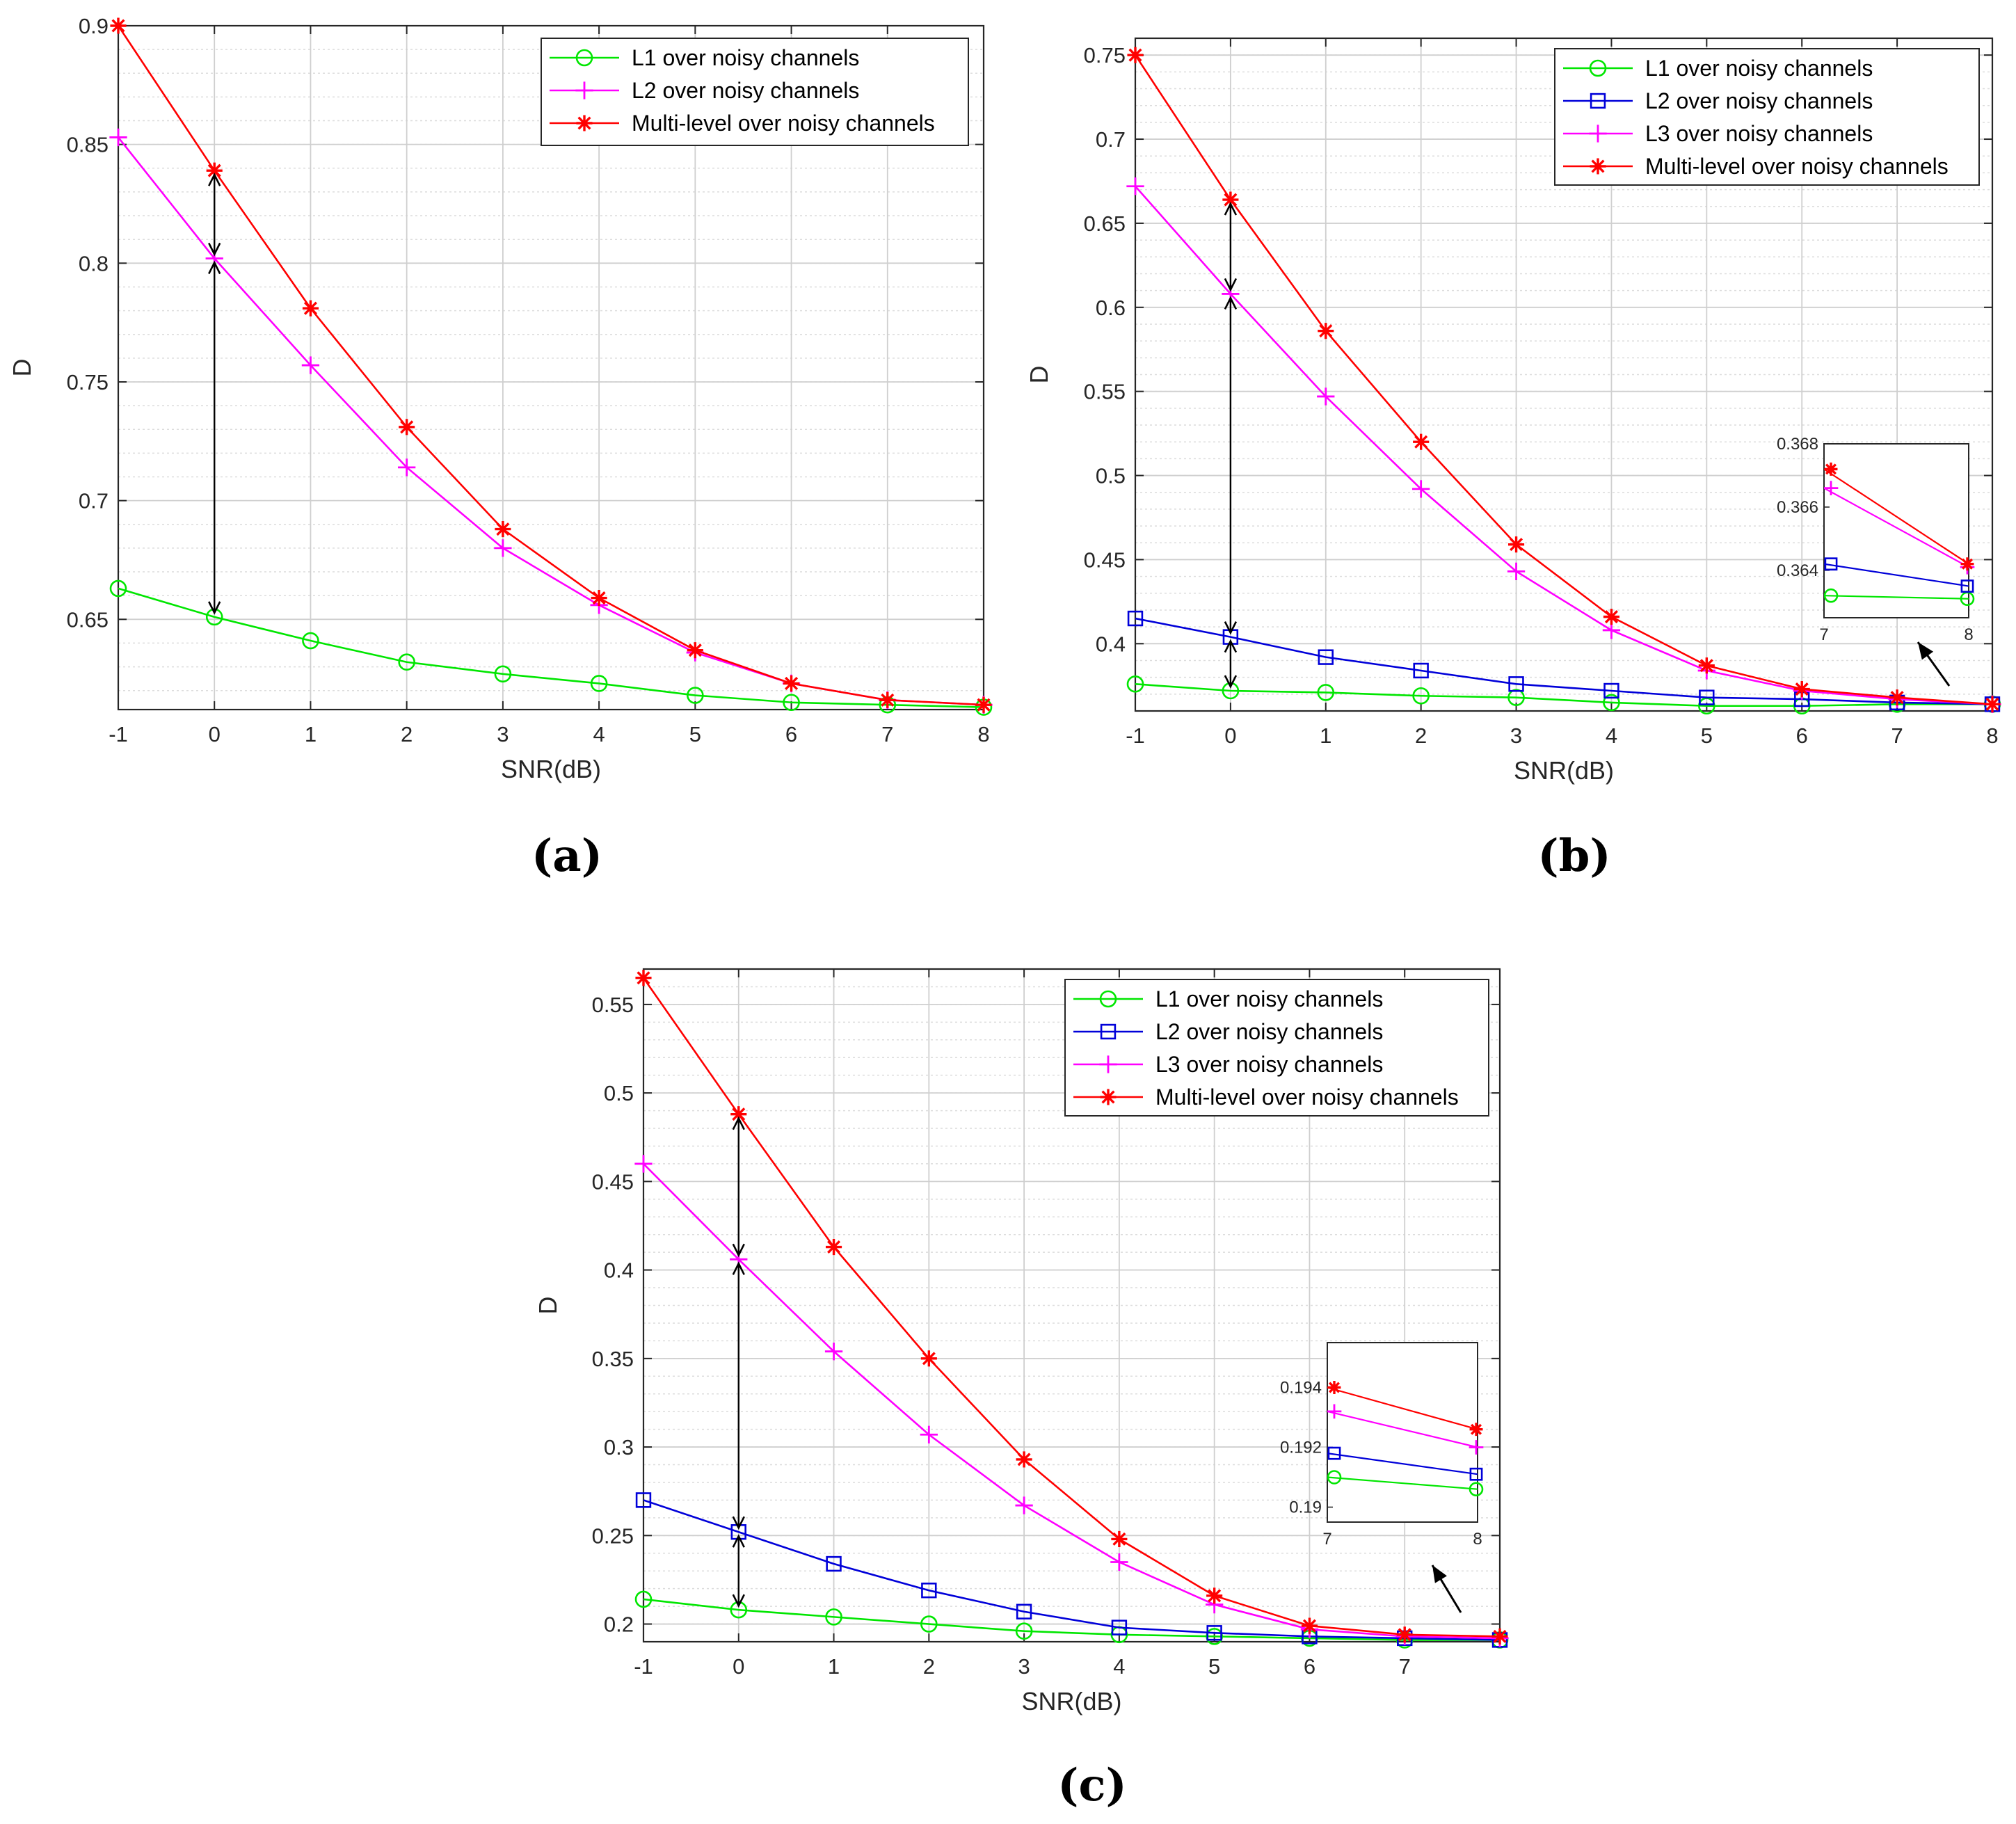 This screenshot has width=2016, height=1824. Describe the element at coordinates (1305, 1507) in the screenshot. I see `inset-y-tick-label: 0.19` at that location.